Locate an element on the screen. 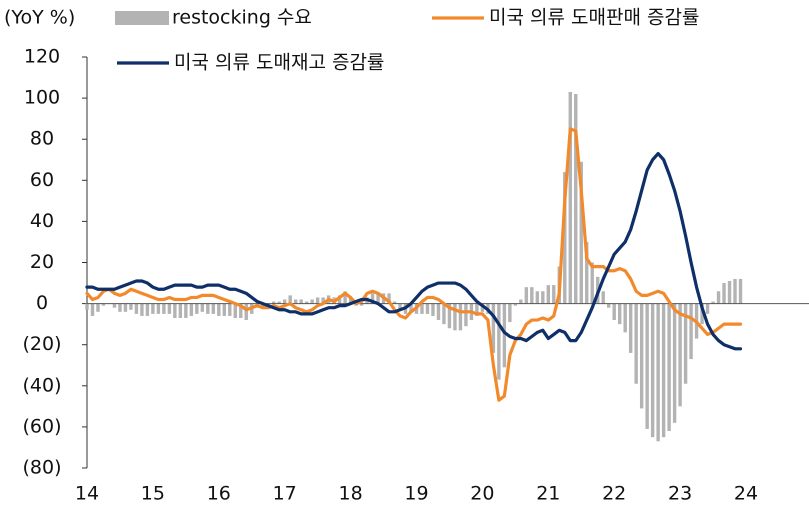 The width and height of the screenshot is (809, 506). legend-swatch is located at coordinates (142, 18).